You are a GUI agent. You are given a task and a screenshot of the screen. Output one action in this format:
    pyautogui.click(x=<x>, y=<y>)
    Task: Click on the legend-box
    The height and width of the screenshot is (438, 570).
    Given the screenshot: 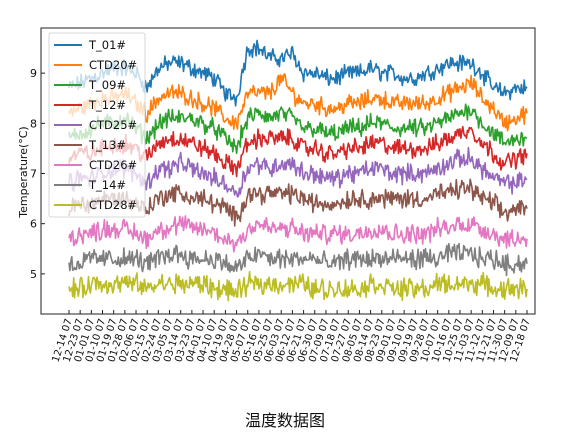 What is the action you would take?
    pyautogui.click(x=97, y=125)
    